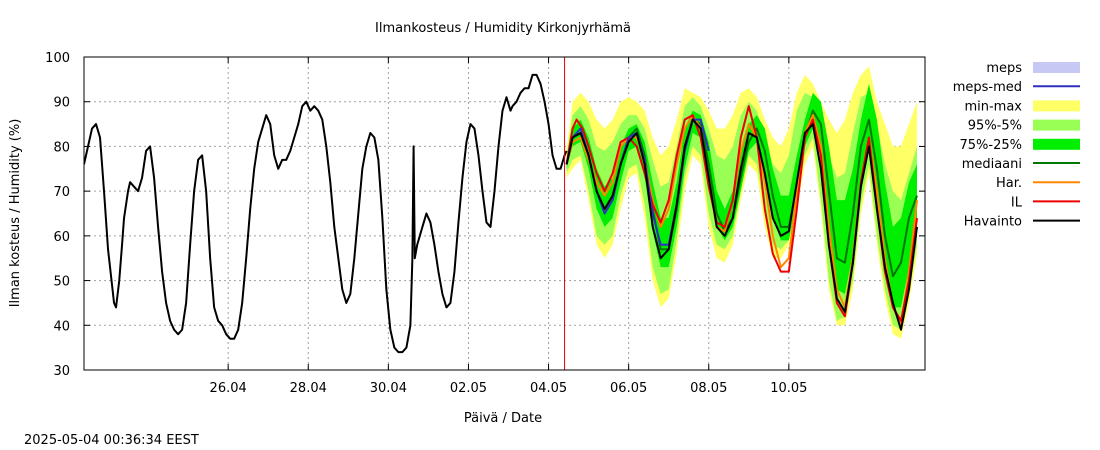 Image resolution: width=1100 pixels, height=450 pixels. I want to click on chart-title: Ilmankosteus / Humidity Kirkonjyrhämä, so click(503, 28).